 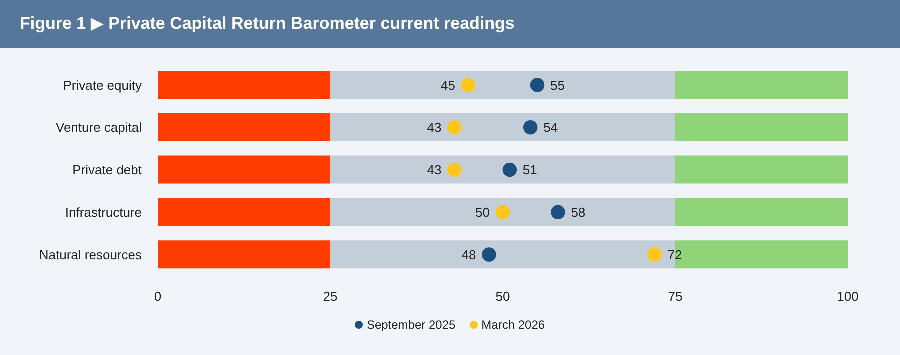 What do you see at coordinates (469, 254) in the screenshot?
I see `data-label: 48` at bounding box center [469, 254].